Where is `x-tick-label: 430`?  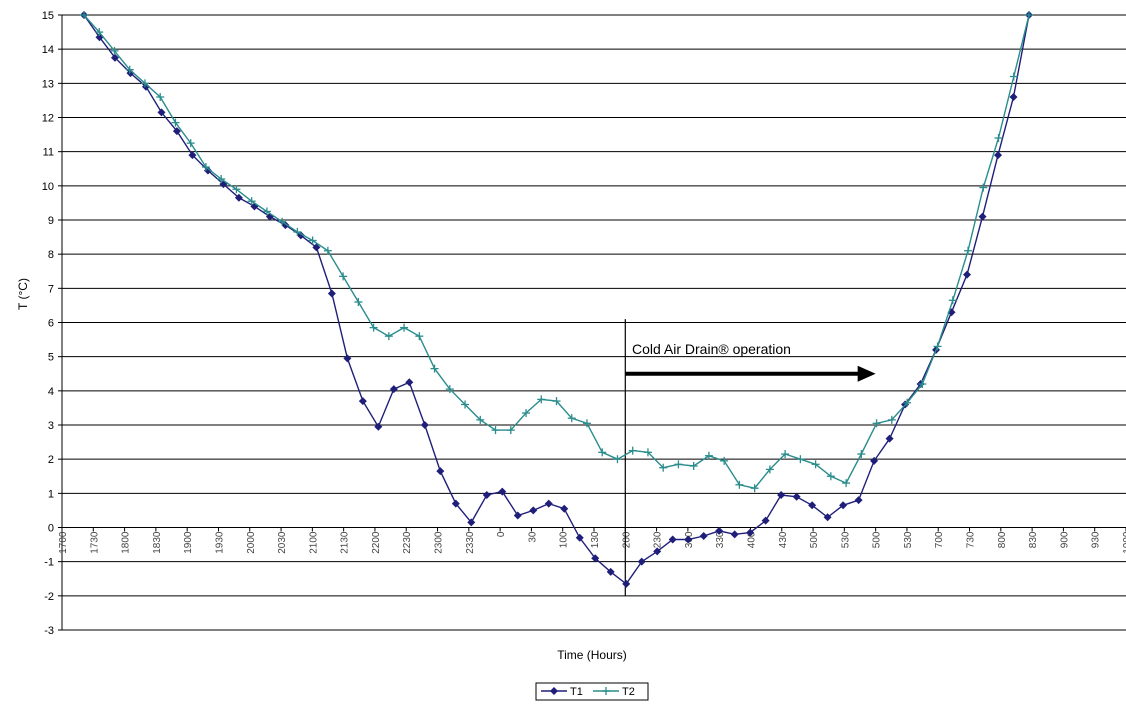
x-tick-label: 430 is located at coordinates (783, 539).